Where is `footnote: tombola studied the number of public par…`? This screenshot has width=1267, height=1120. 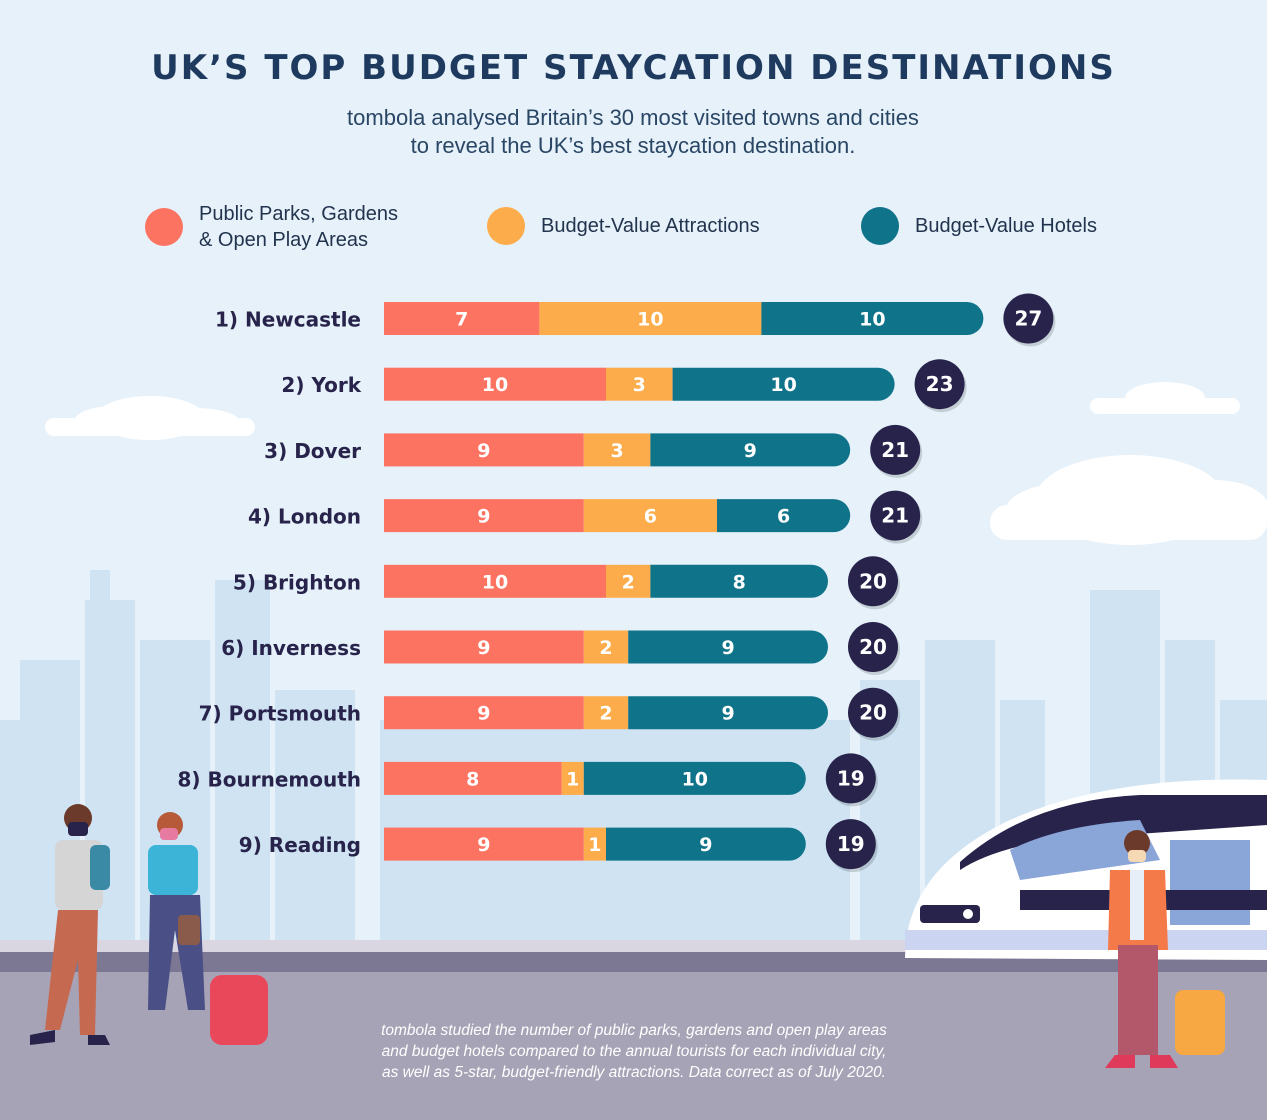
footnote: tombola studied the number of public par… is located at coordinates (634, 1051).